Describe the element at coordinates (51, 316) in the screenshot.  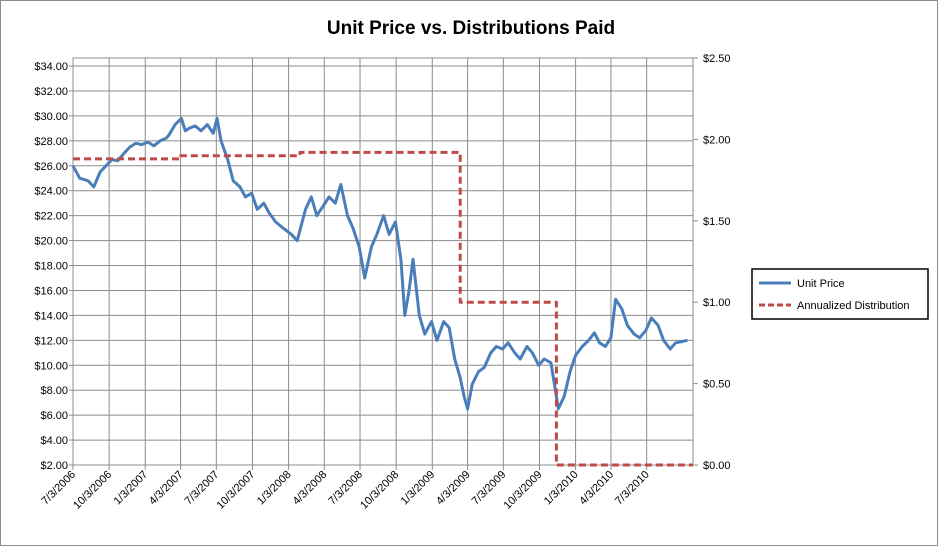
I see `left-tick-label: $14.00` at that location.